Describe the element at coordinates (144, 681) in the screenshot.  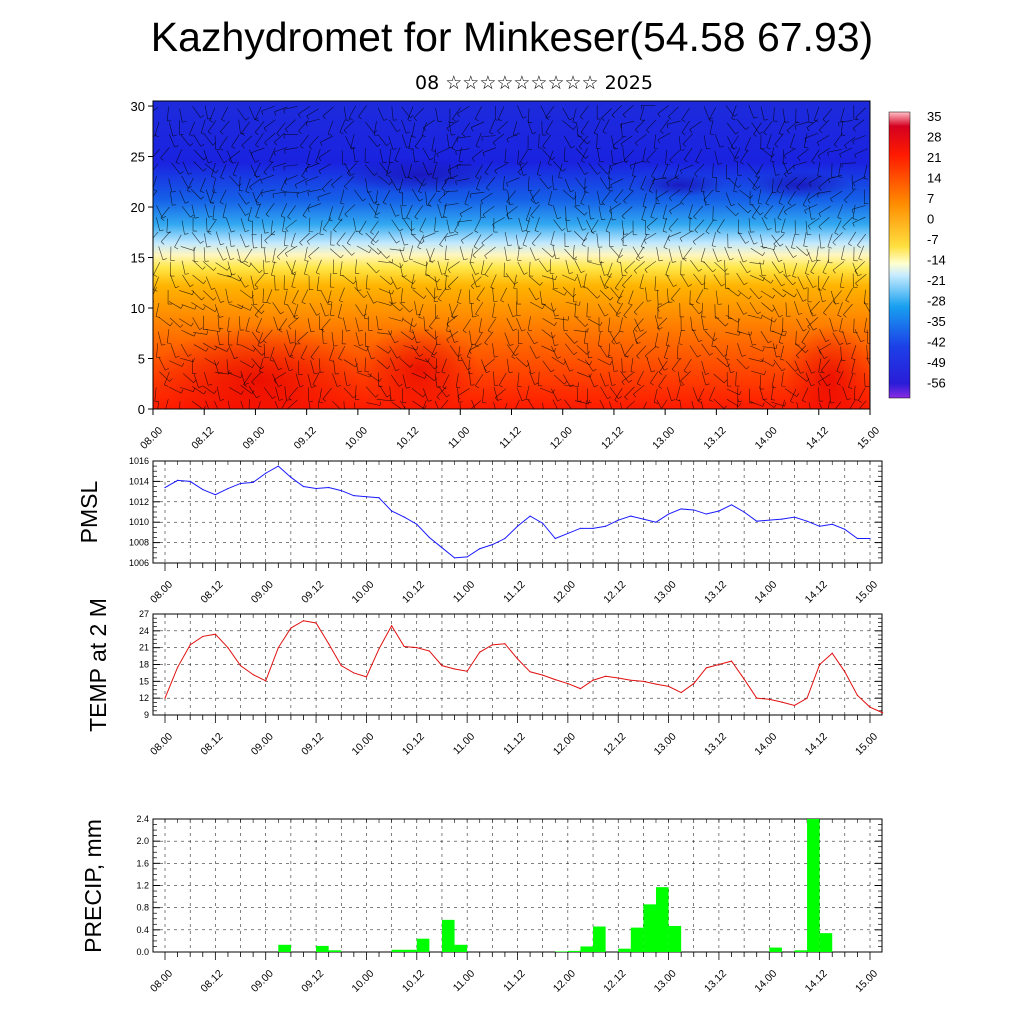
I see `ytick-label: 15` at that location.